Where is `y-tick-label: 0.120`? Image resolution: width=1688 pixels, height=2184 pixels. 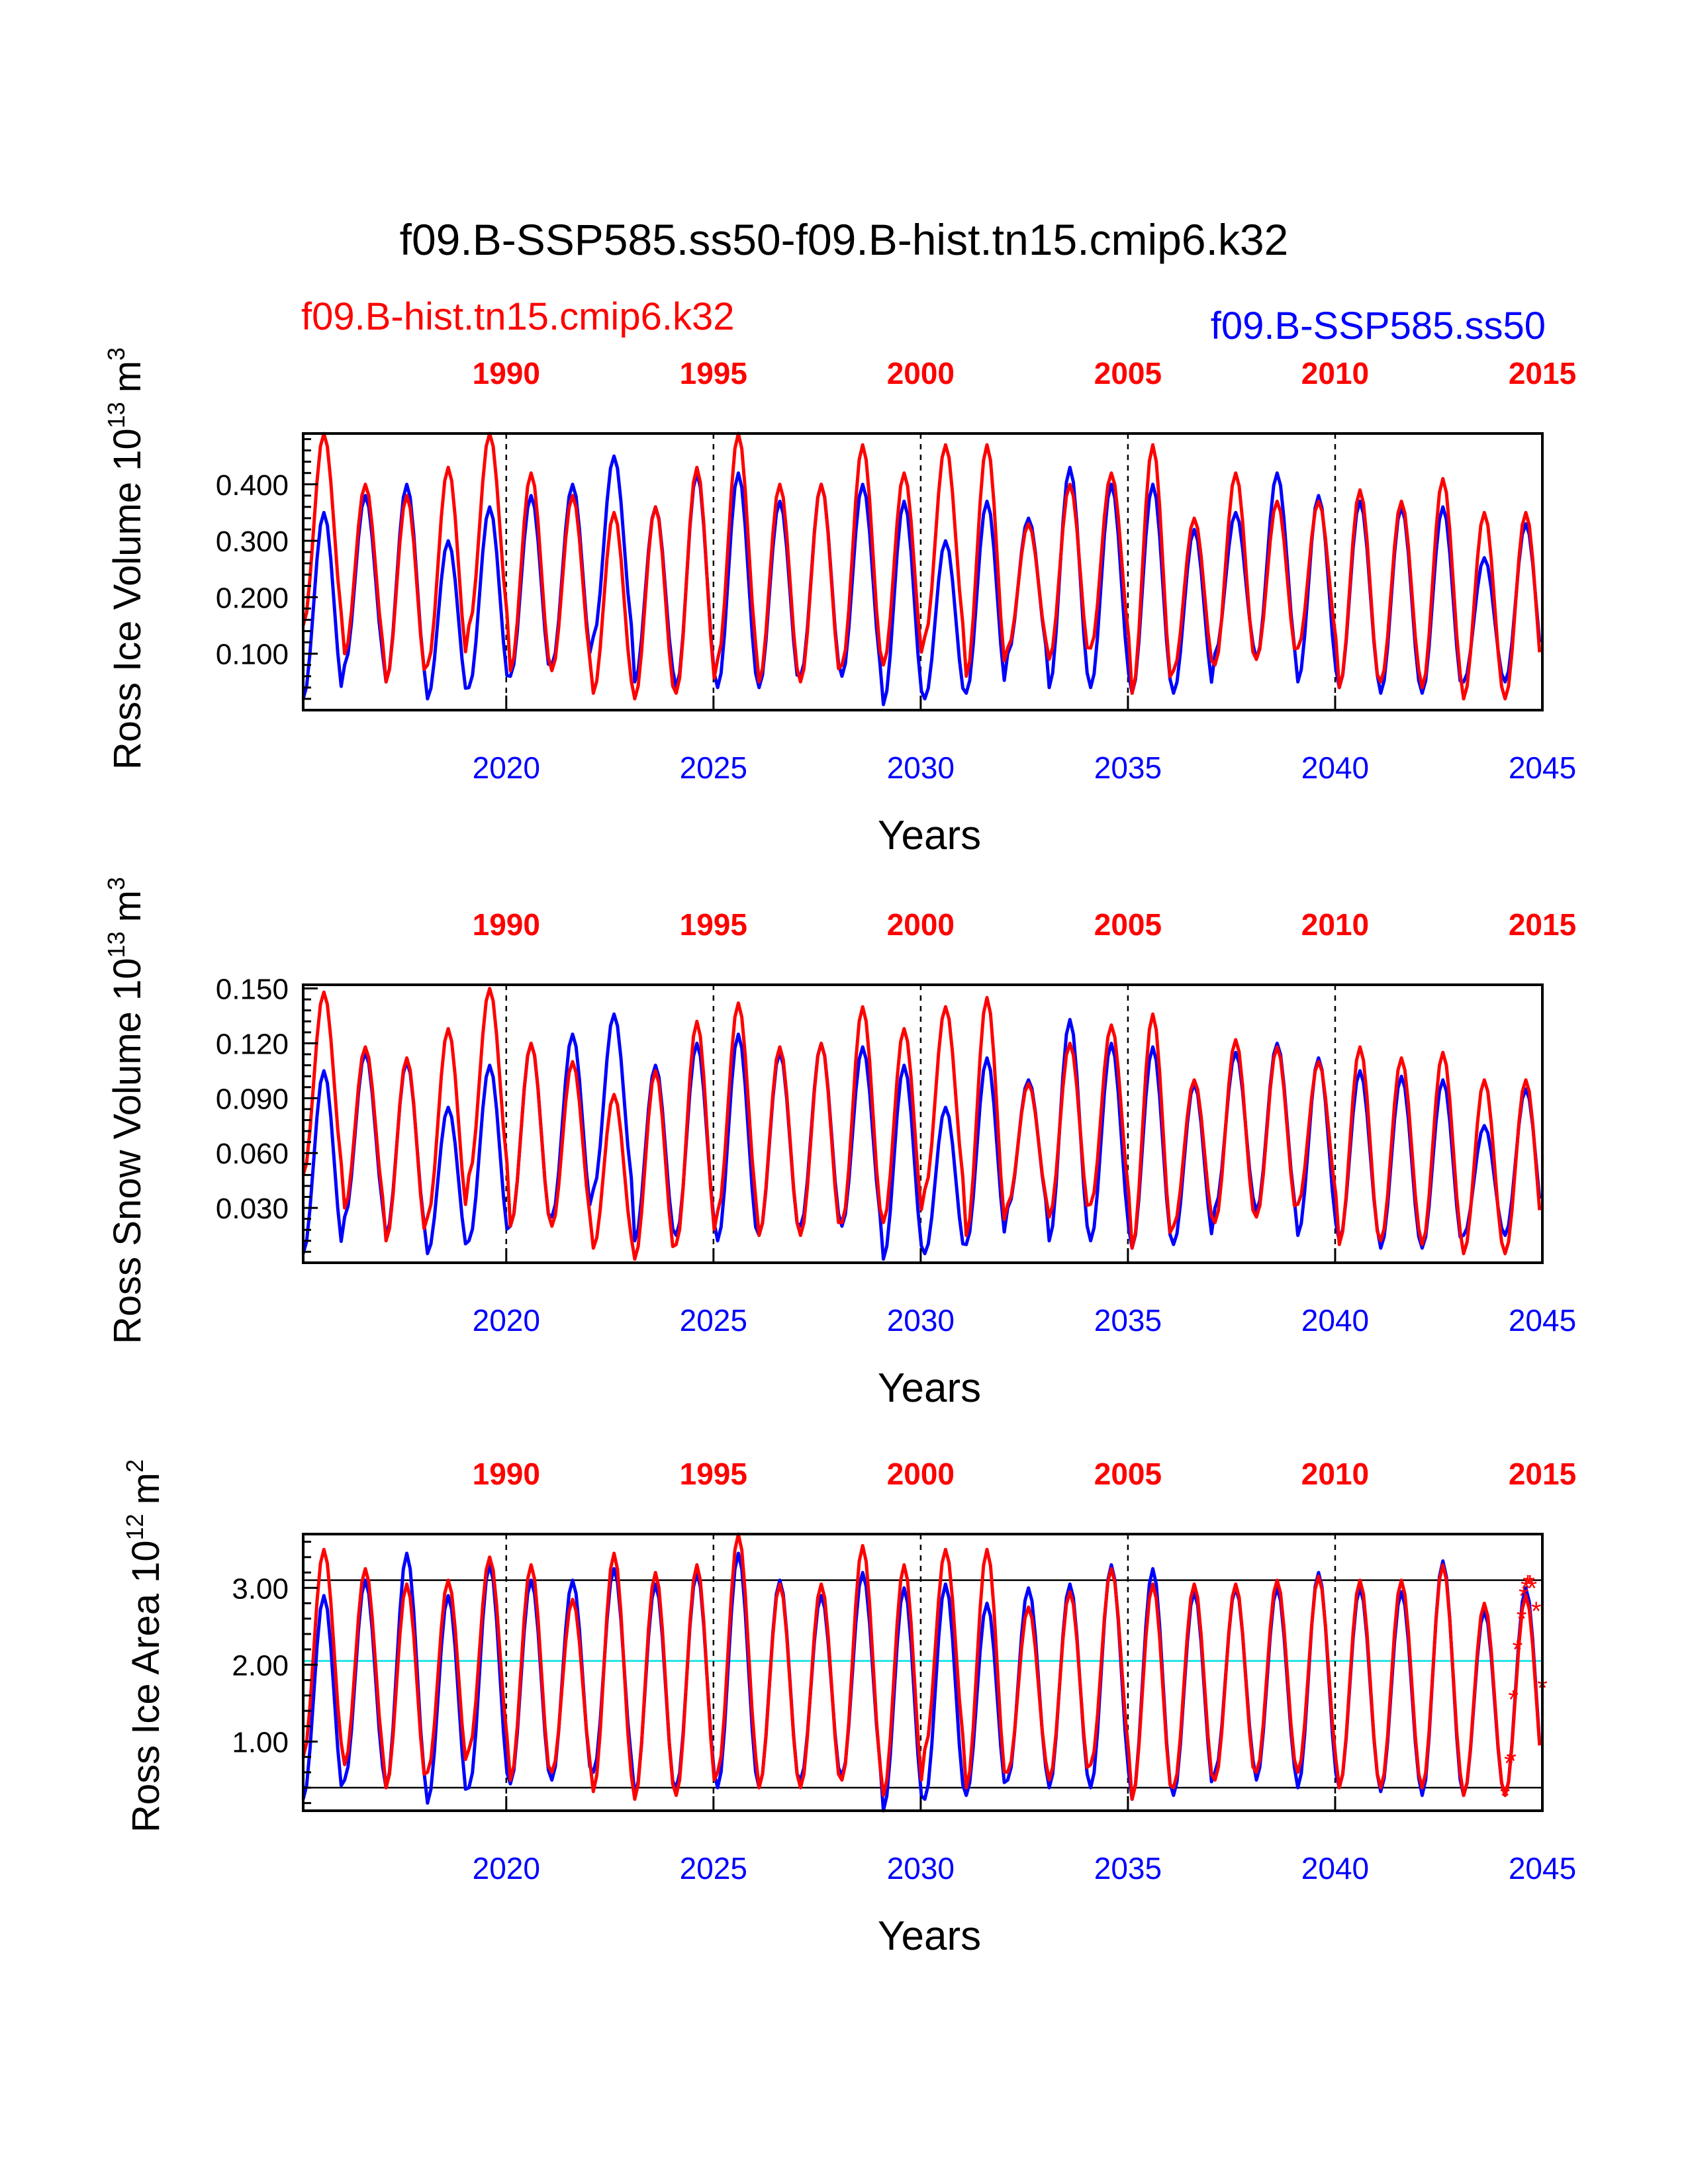 y-tick-label: 0.120 is located at coordinates (252, 1044).